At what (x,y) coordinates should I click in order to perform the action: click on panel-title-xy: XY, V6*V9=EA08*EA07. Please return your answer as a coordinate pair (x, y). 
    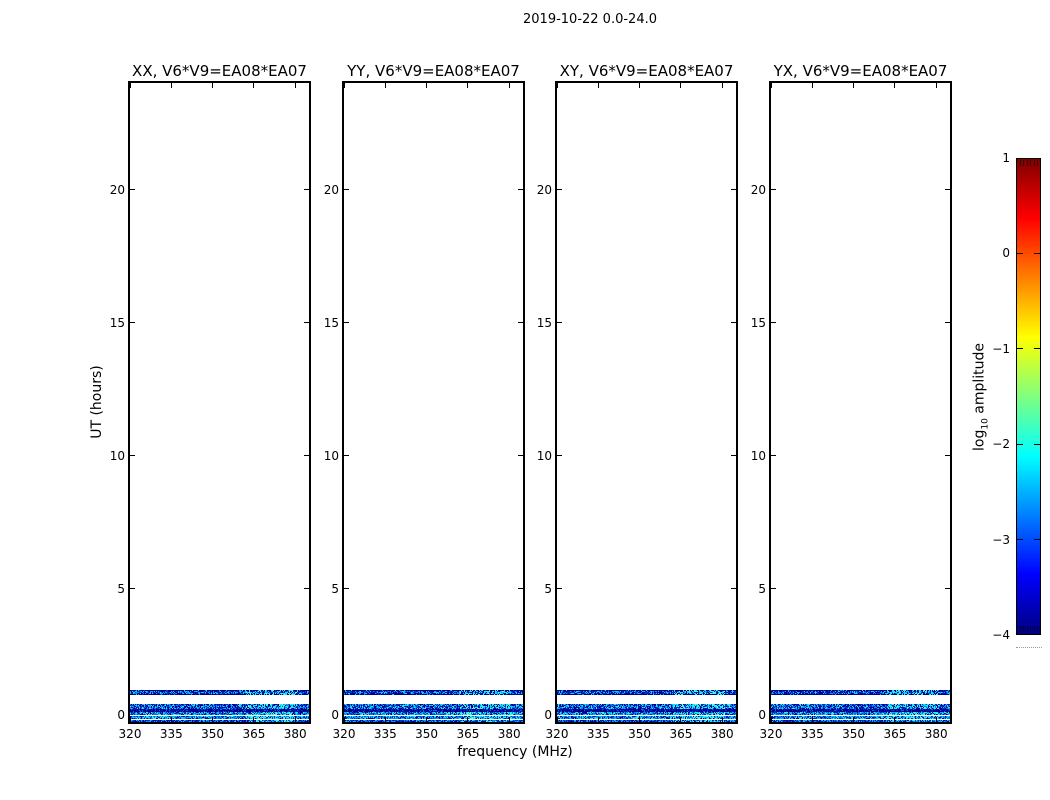
    Looking at the image, I should click on (646, 71).